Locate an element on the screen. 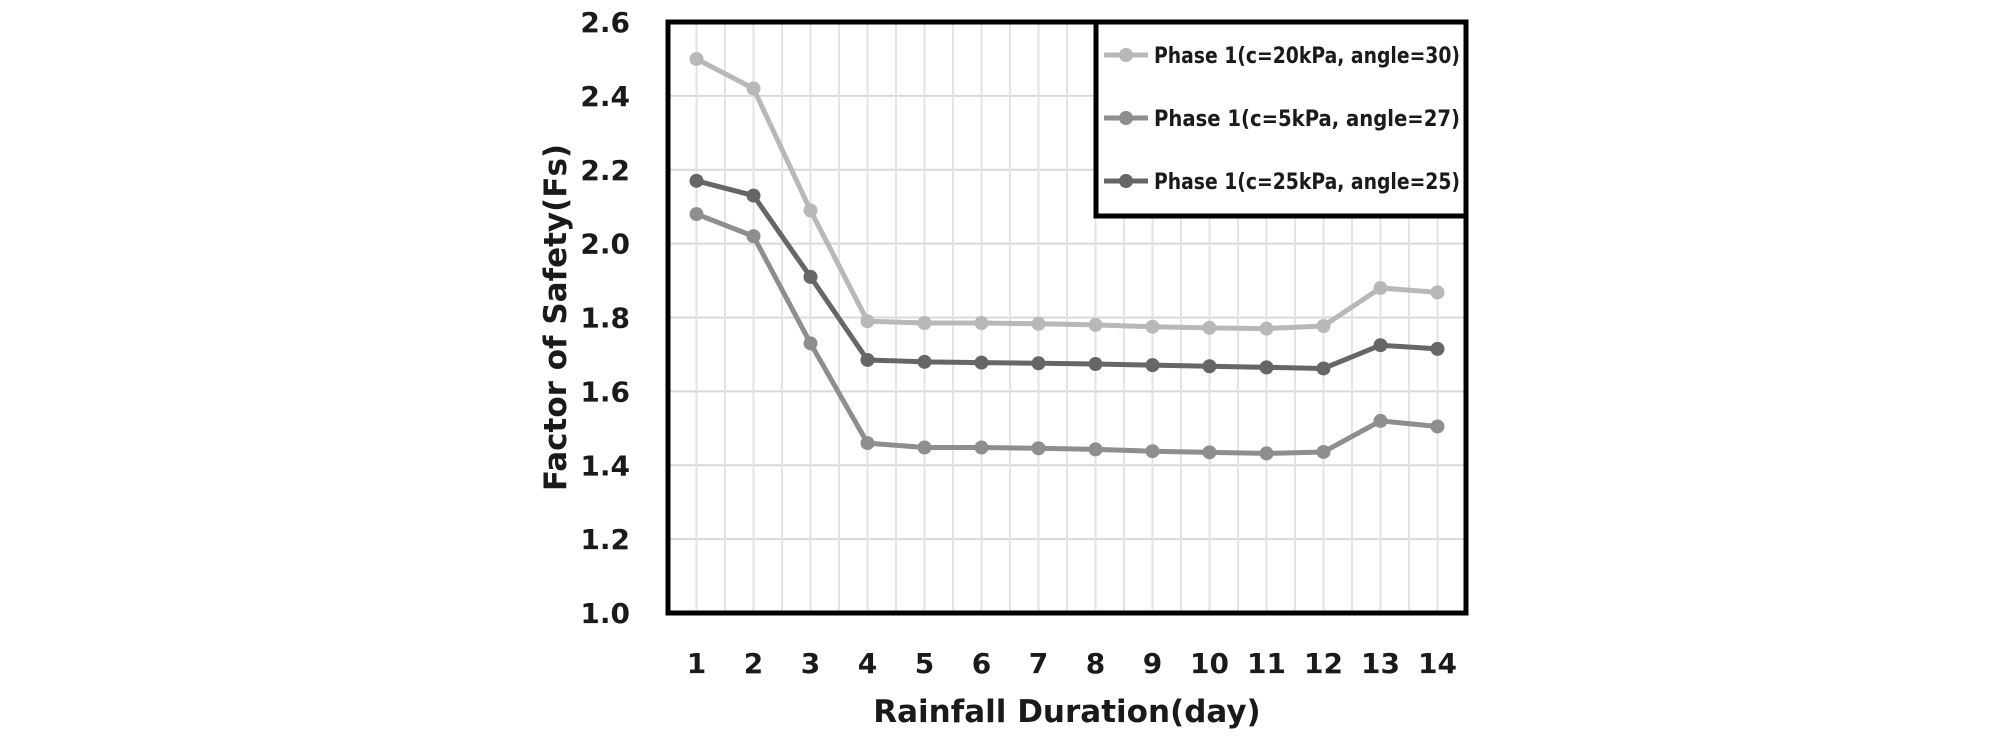 The image size is (2008, 742). y-tick-labels: 1.0 1.2 1.4 1.6 1.8 2.0 2.2 2.4 2.6 is located at coordinates (605, 318).